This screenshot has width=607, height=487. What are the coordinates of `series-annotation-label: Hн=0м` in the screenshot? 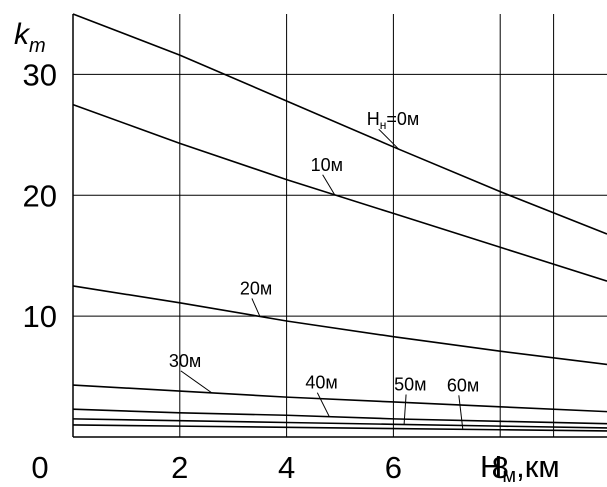 It's located at (393, 120).